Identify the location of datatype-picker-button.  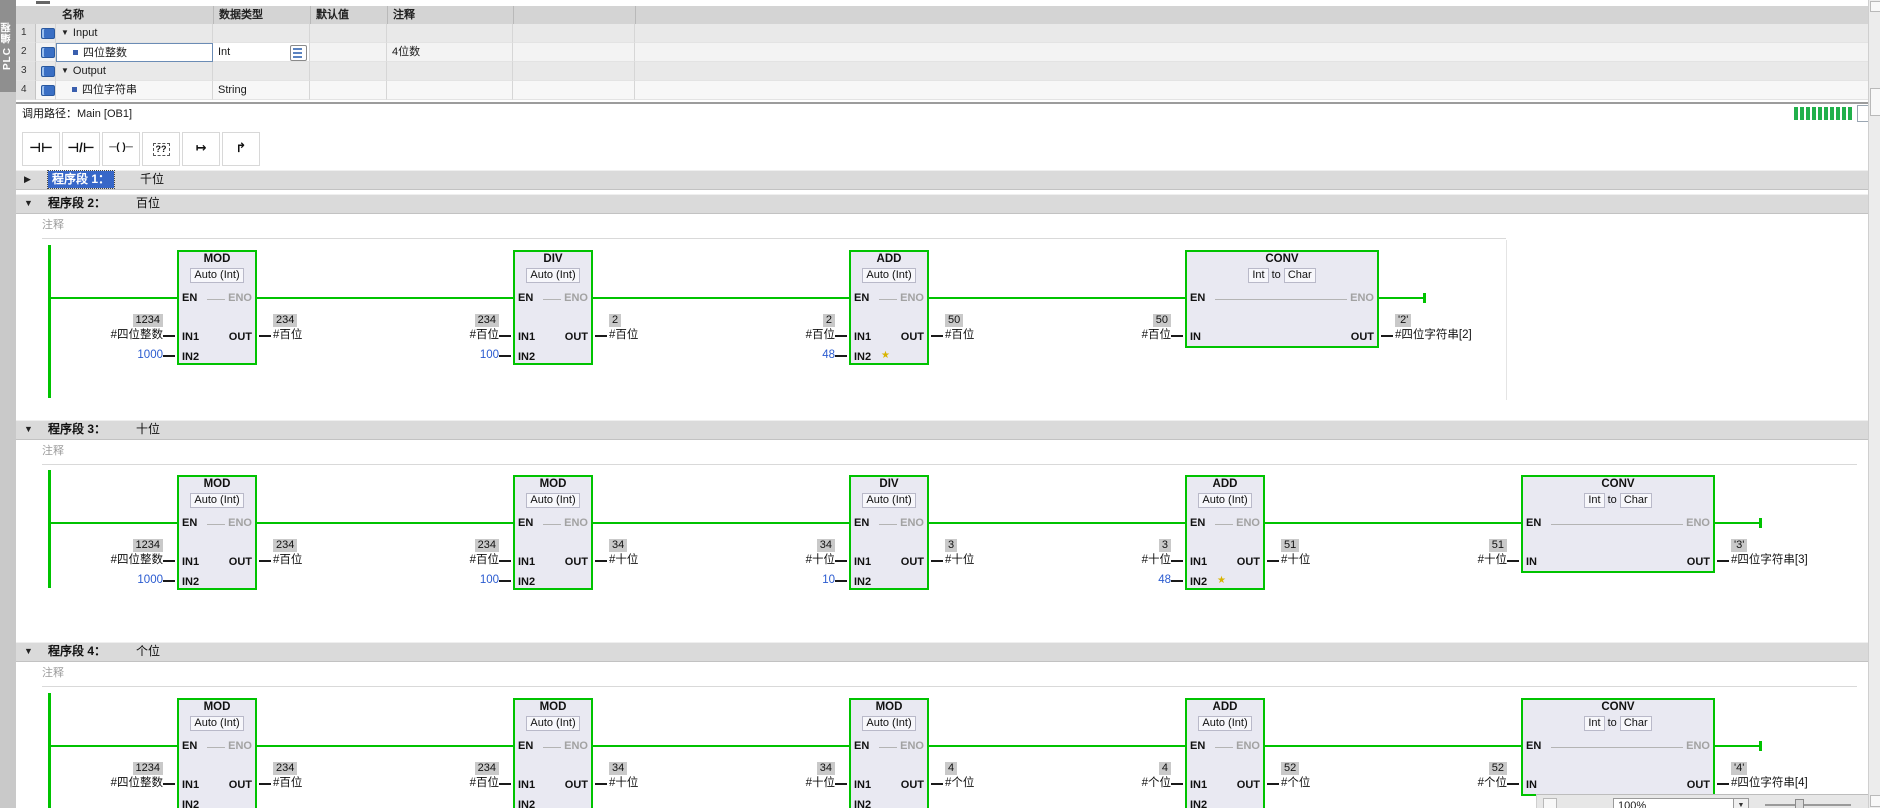
(298, 53).